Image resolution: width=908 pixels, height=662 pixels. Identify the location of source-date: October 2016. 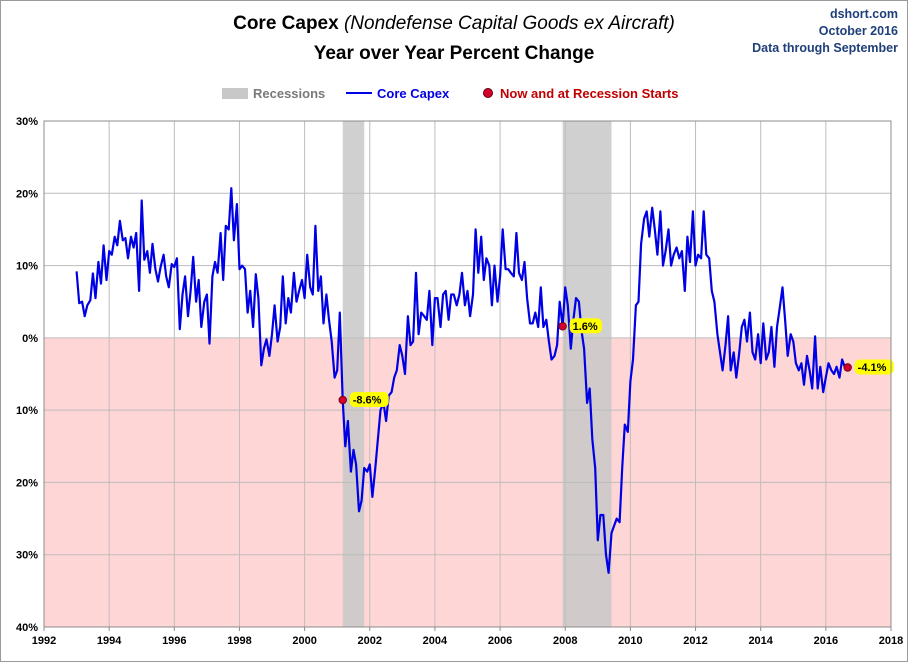
(858, 31).